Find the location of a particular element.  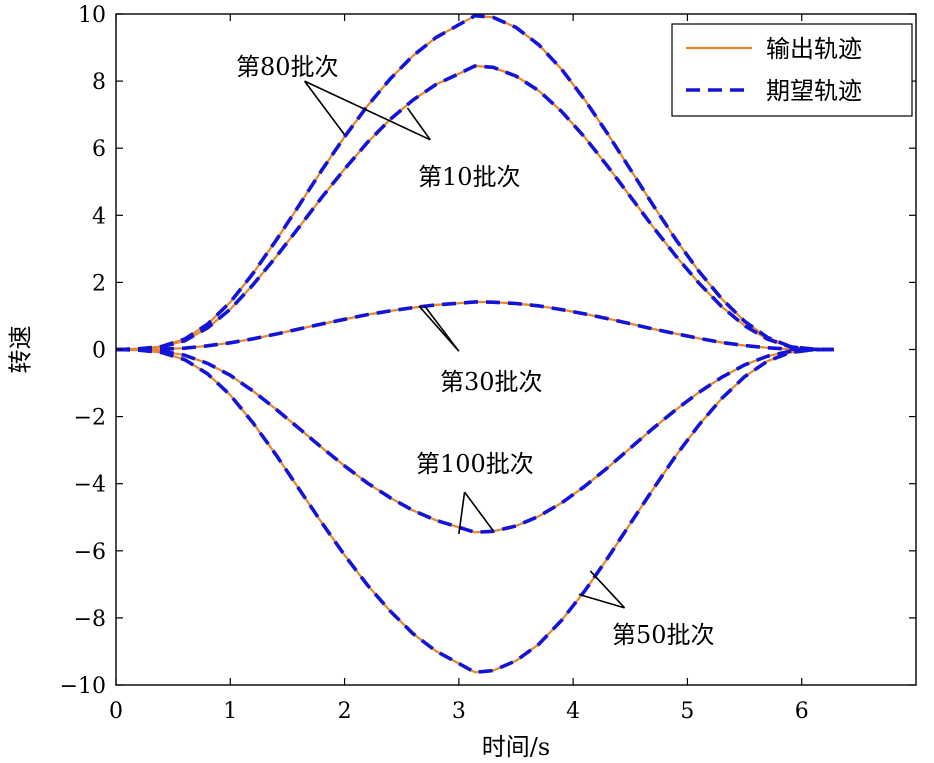

y-axis-label: 转速 is located at coordinates (21, 350).